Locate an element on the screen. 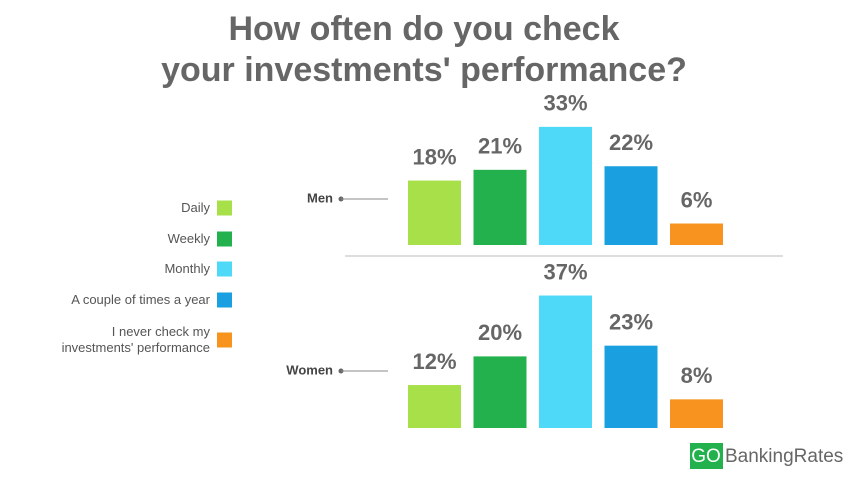  value-label: 12% is located at coordinates (434, 361).